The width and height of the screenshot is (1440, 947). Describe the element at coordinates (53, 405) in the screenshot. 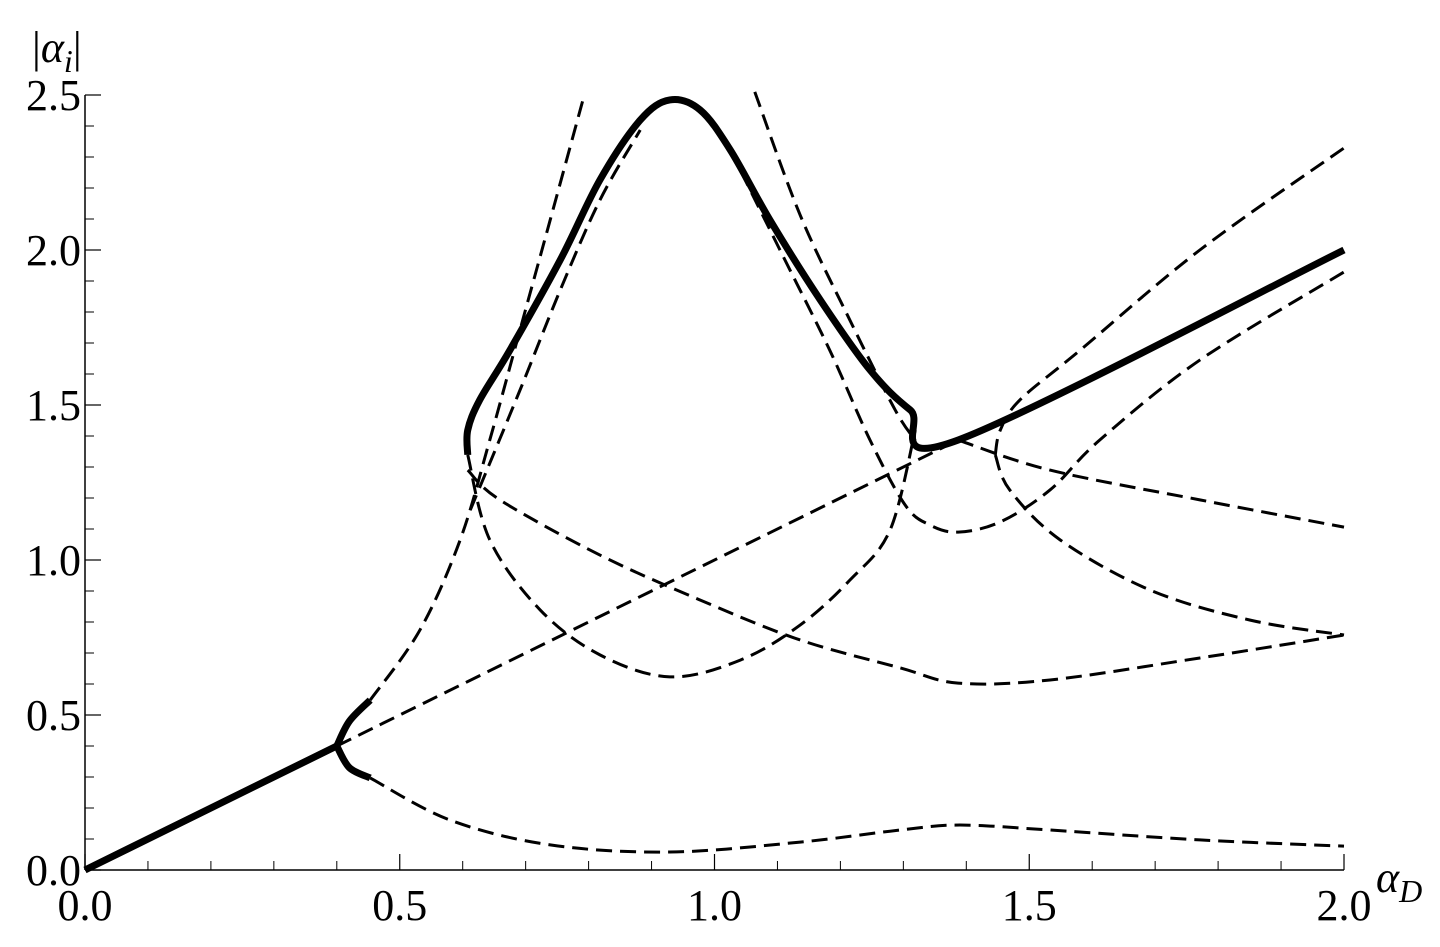

I see `y-tick-label: 1.5` at that location.